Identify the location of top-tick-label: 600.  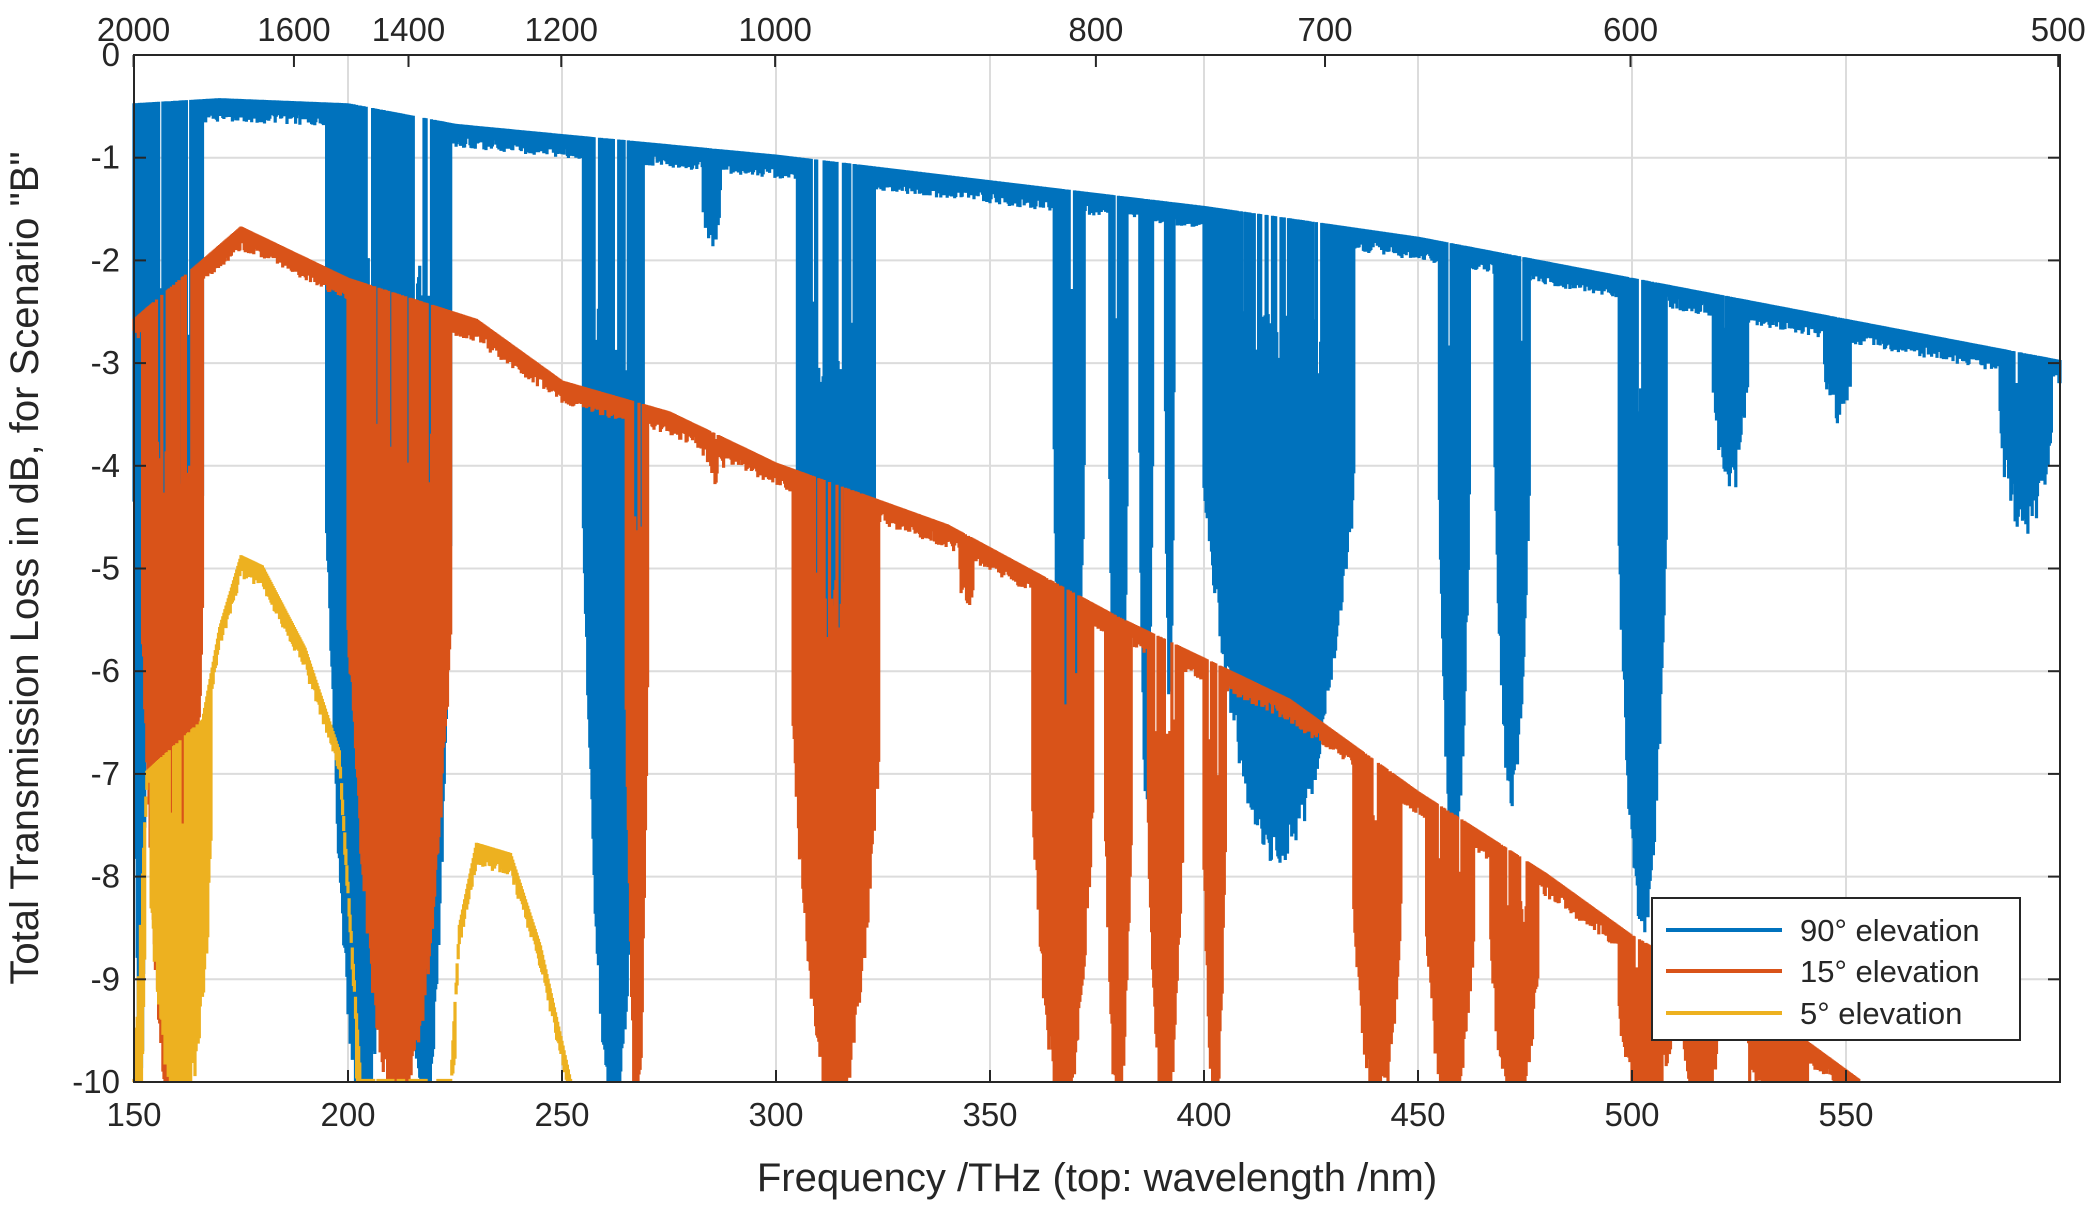
(1630, 29).